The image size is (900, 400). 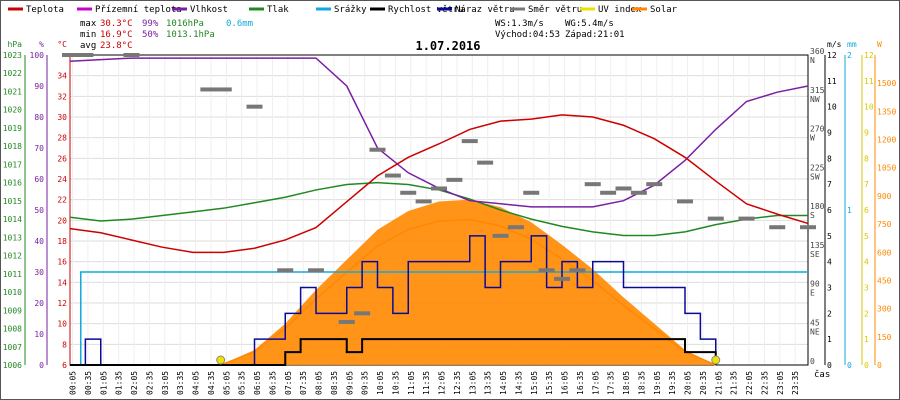 I want to click on W-tick: 450, so click(x=884, y=280).